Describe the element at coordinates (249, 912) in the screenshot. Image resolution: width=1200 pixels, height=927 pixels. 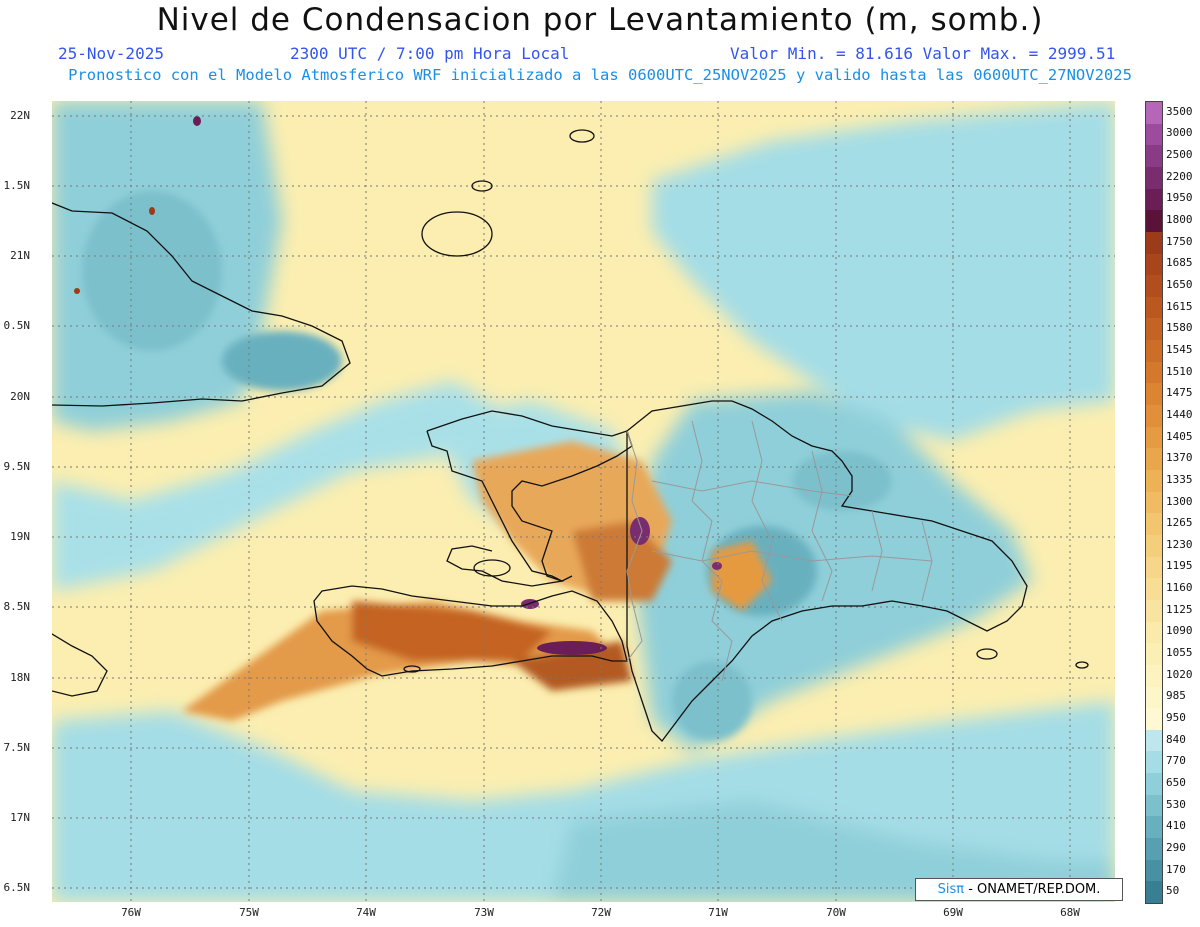
I see `lon-label: 75W` at that location.